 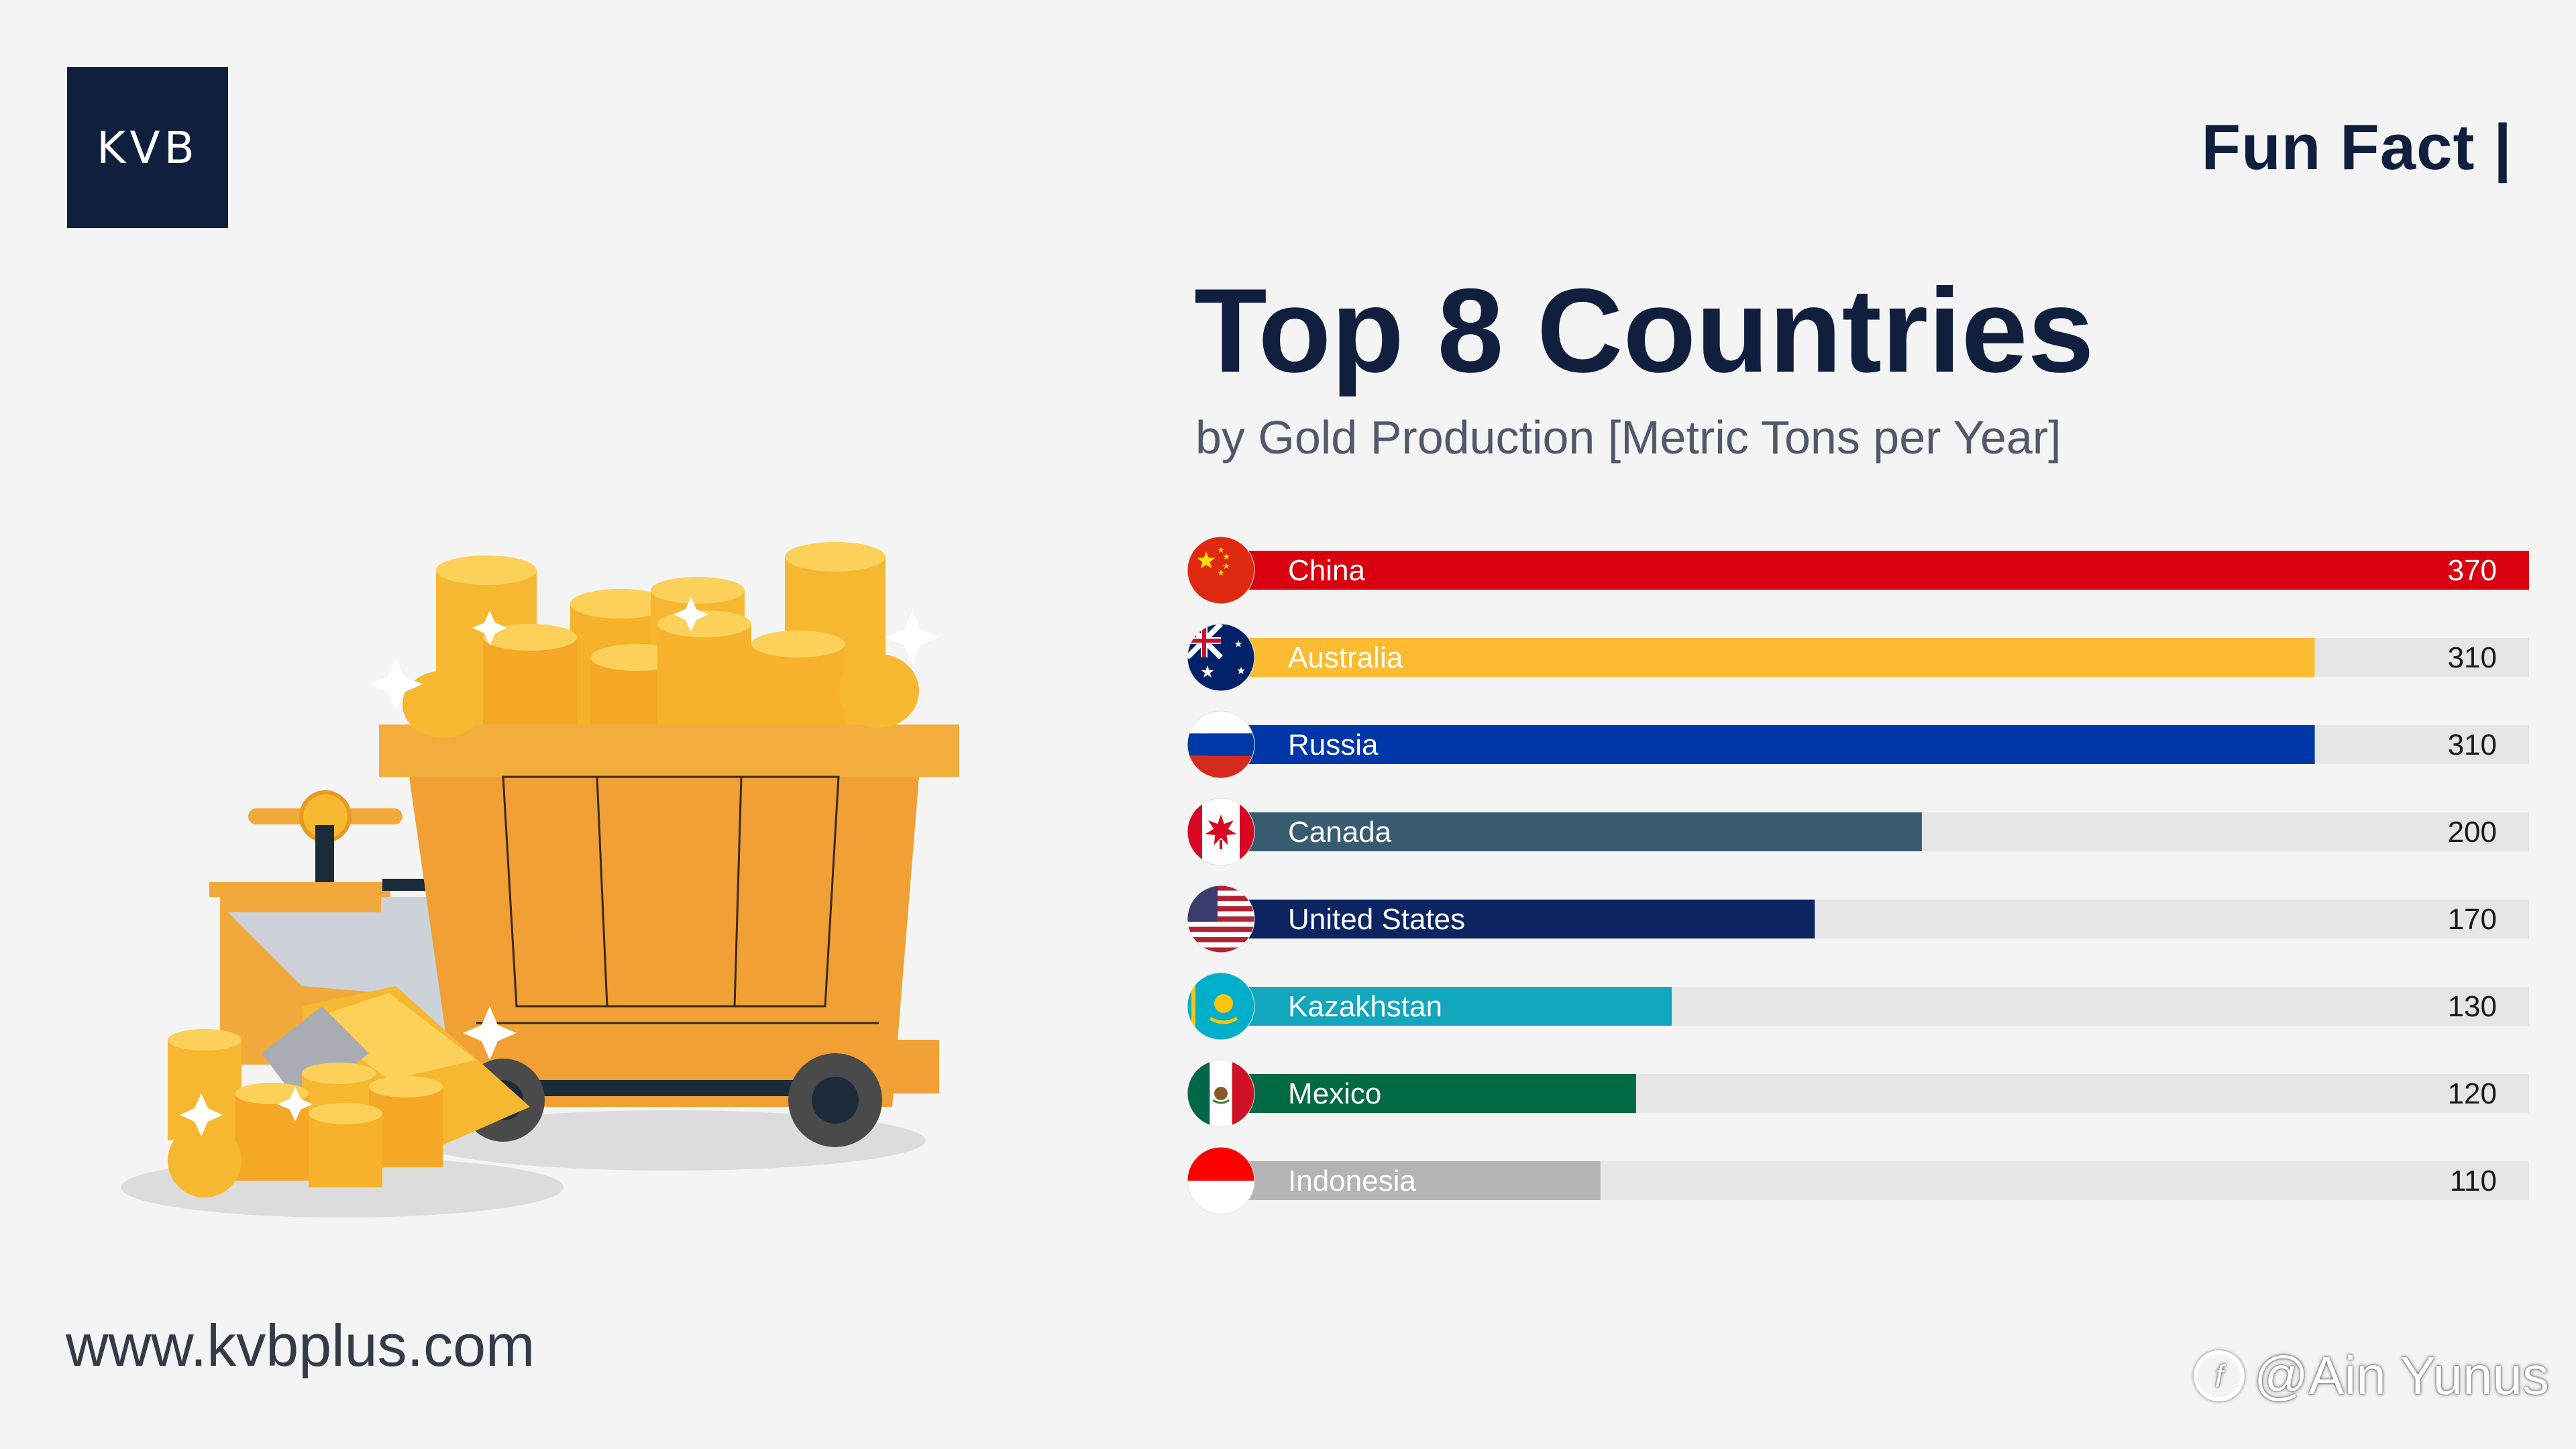 I want to click on mexico-flag-icon, so click(x=1220, y=1093).